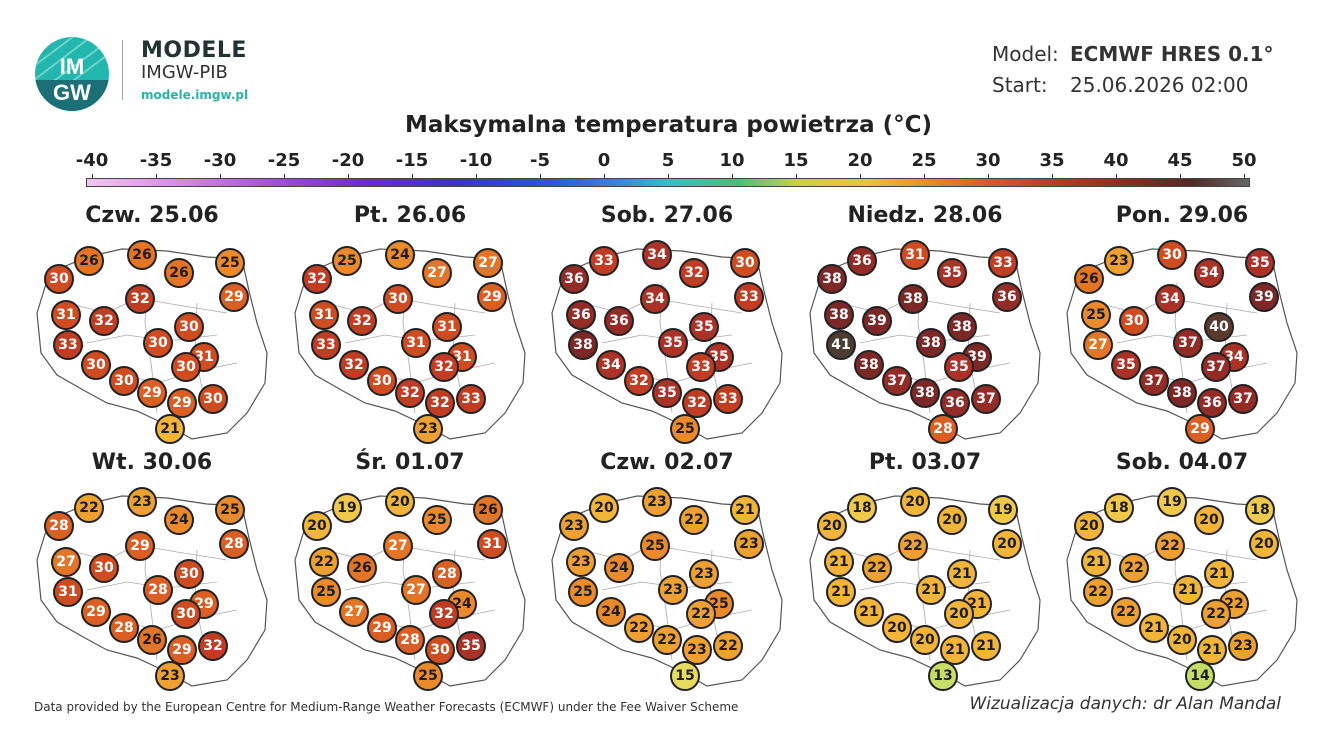 The image size is (1337, 738). I want to click on map-date-title: Sob. 27.06, so click(667, 215).